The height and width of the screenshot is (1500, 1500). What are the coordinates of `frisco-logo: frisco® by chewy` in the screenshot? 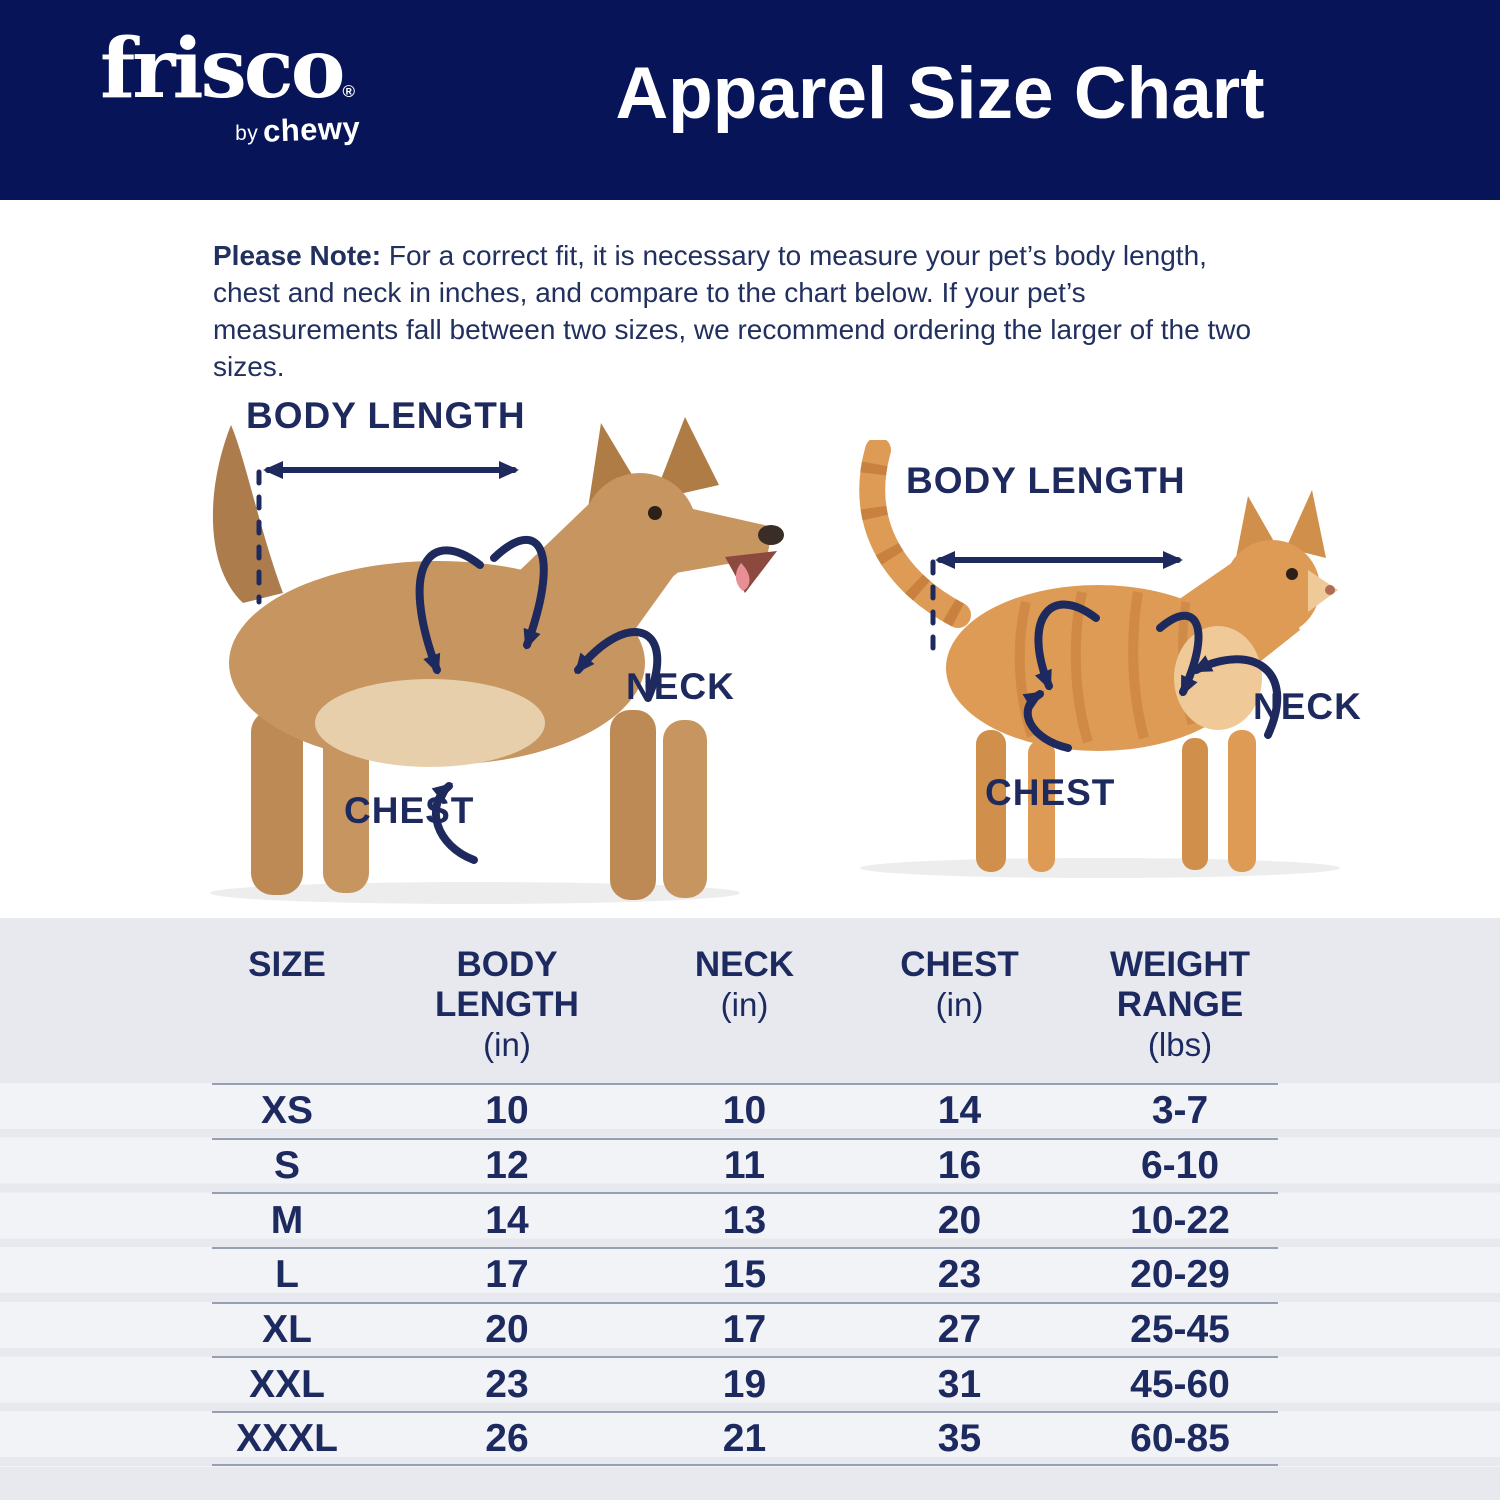 It's located at (226, 88).